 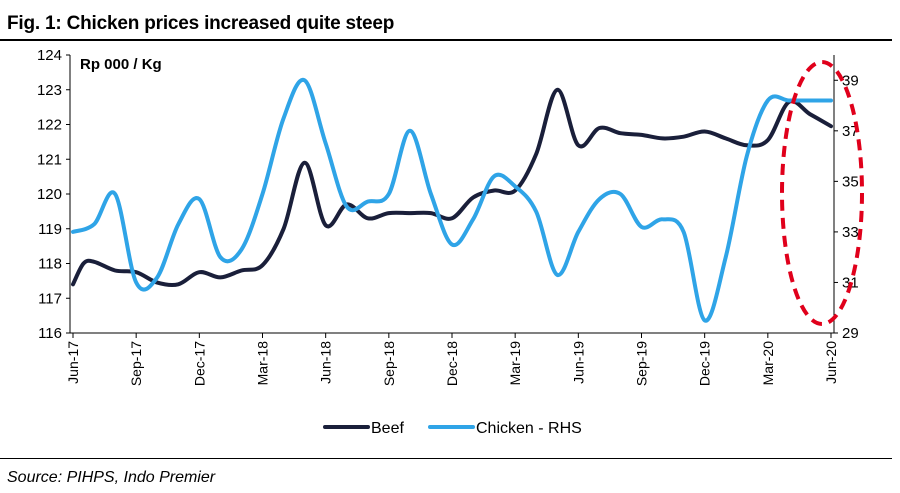 I want to click on left-tick-label: 124, so click(x=49, y=55).